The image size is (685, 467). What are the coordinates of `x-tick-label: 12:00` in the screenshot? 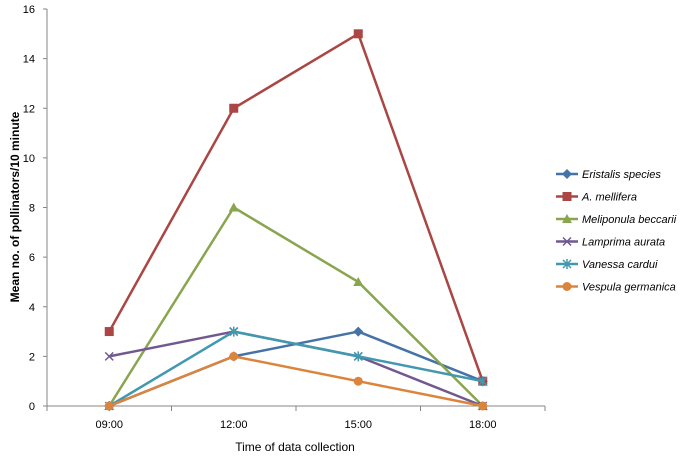 It's located at (234, 425).